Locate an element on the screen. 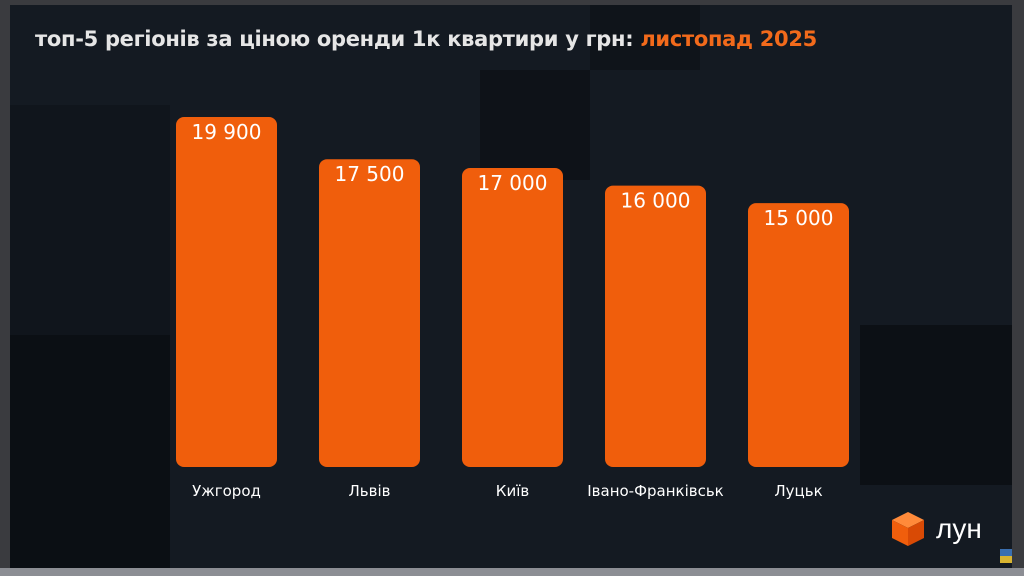 The image size is (1024, 576). ukraine-badge is located at coordinates (1006, 556).